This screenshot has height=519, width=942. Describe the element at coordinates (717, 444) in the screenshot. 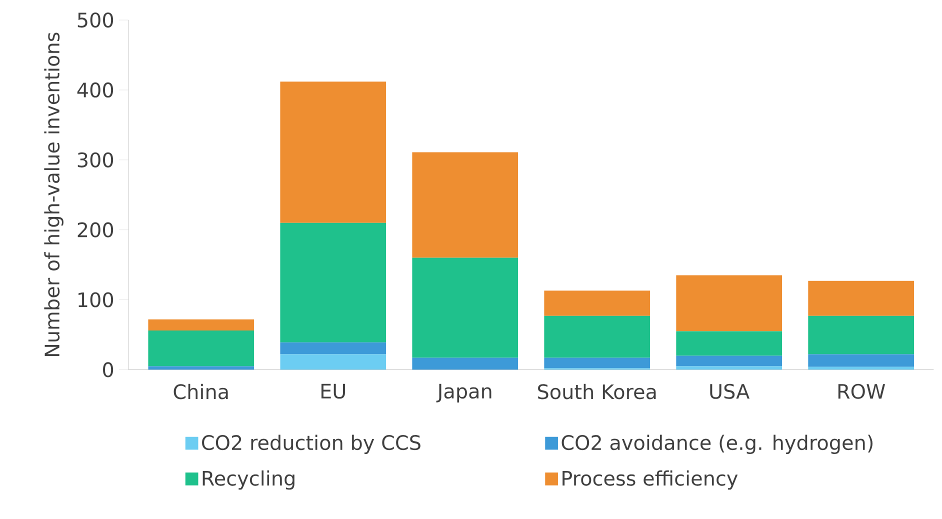

I see `legend-label: CO2 avoidance (e.g. hydrogen)` at that location.